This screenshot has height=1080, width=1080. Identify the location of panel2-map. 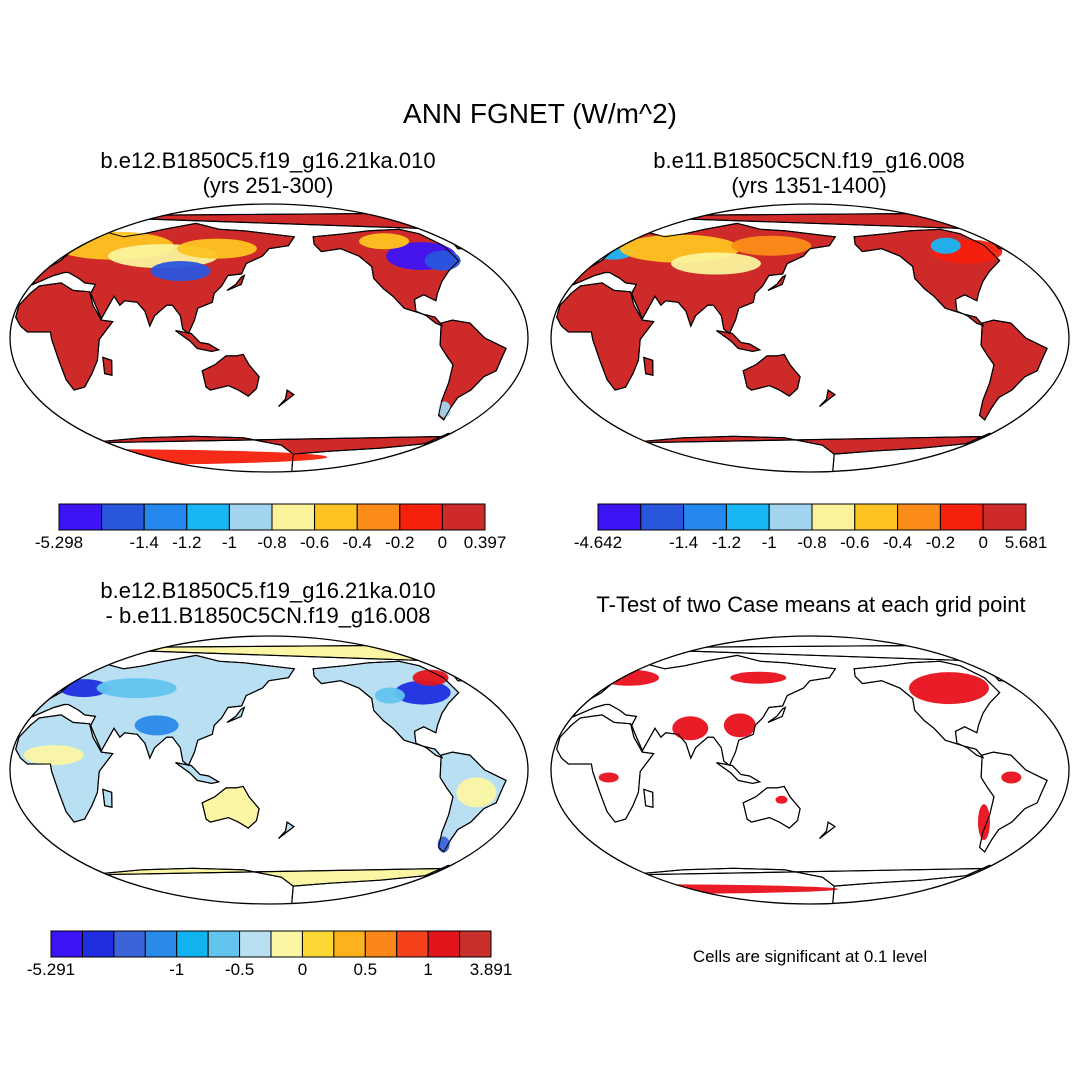
(810, 338).